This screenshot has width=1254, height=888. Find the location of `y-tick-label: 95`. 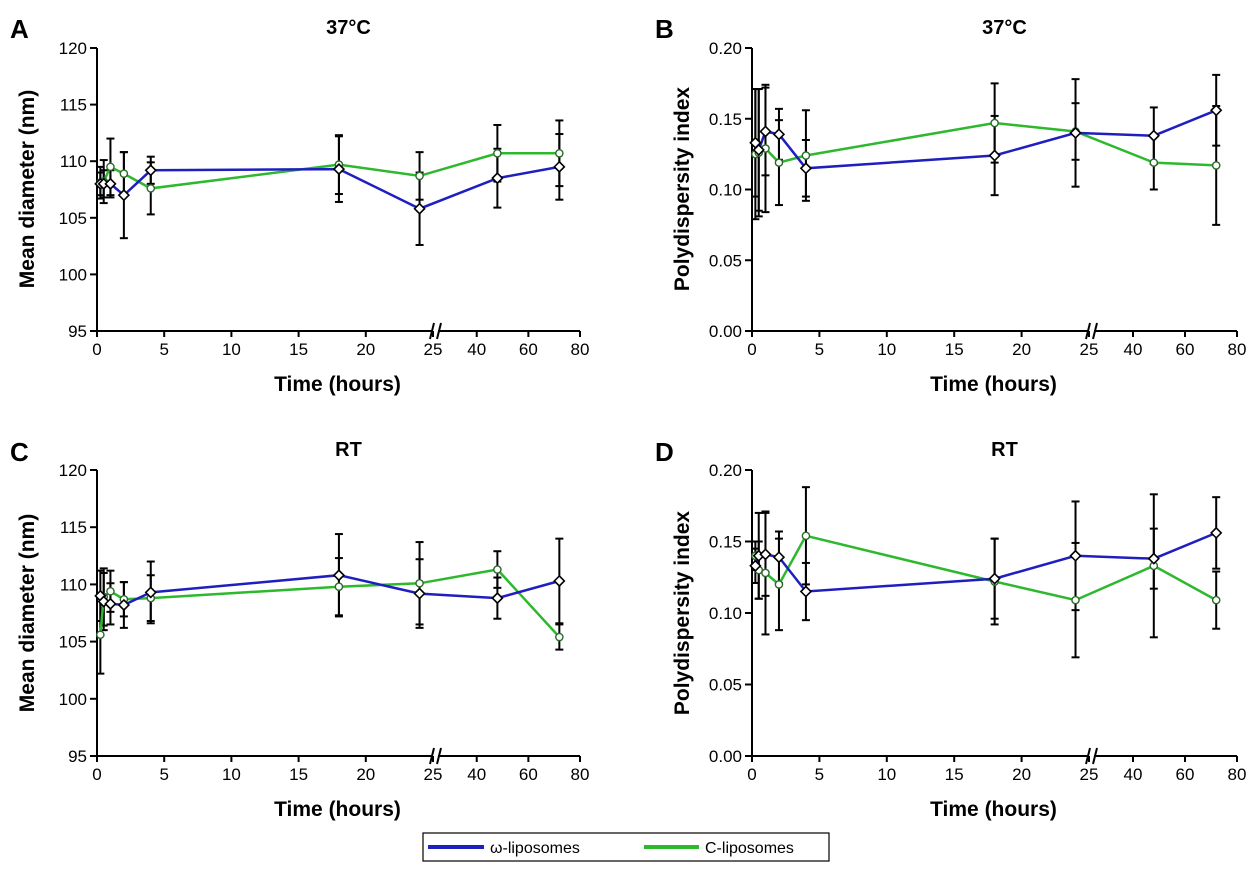

y-tick-label: 95 is located at coordinates (77, 331).